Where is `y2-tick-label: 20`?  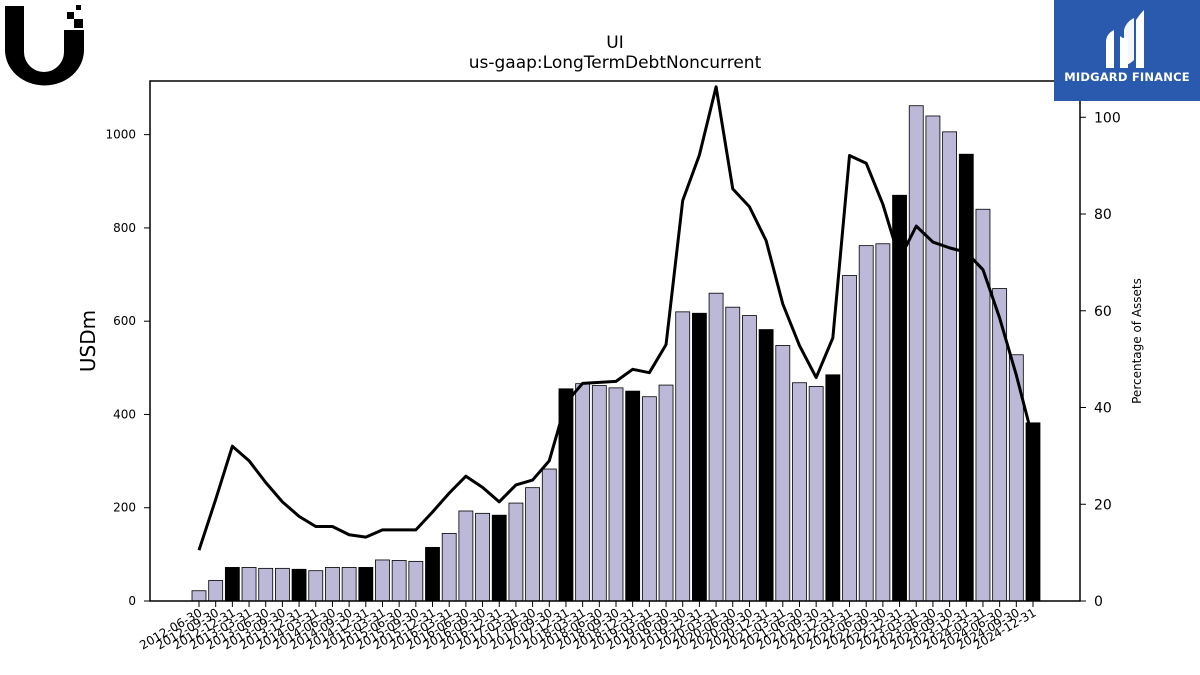 y2-tick-label: 20 is located at coordinates (1103, 505).